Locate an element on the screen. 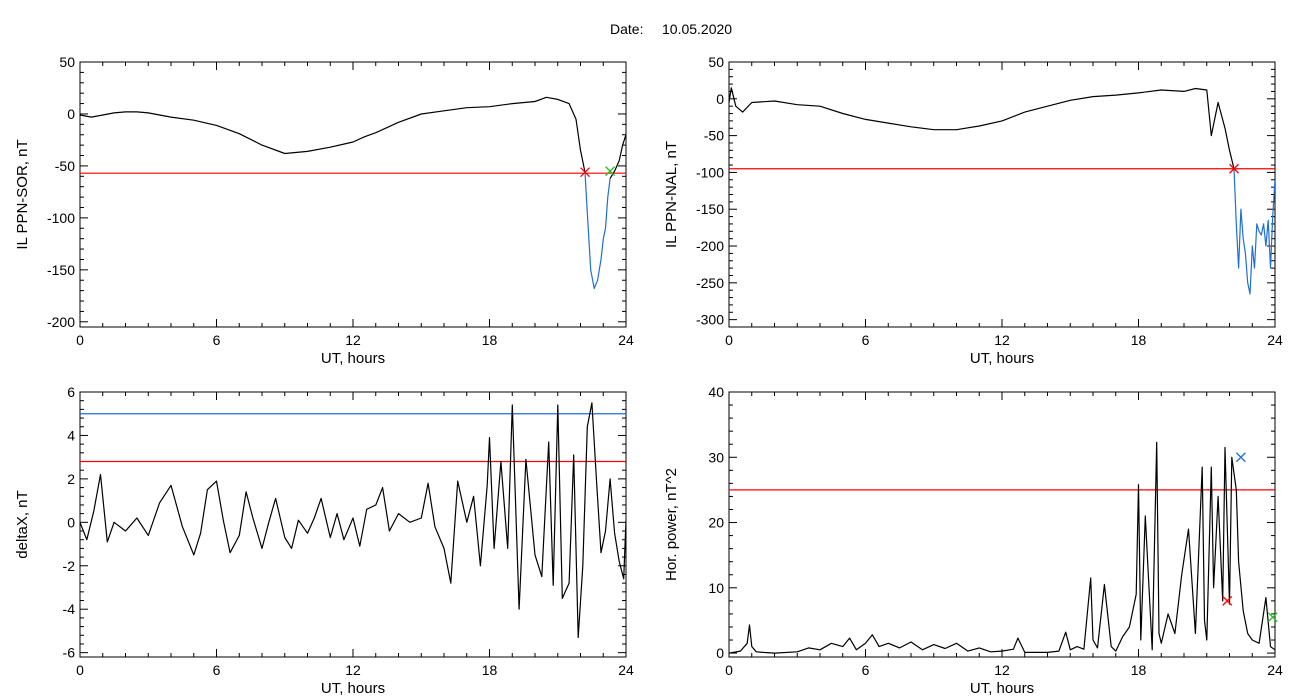  date-value: 10.05.2020 is located at coordinates (697, 29).